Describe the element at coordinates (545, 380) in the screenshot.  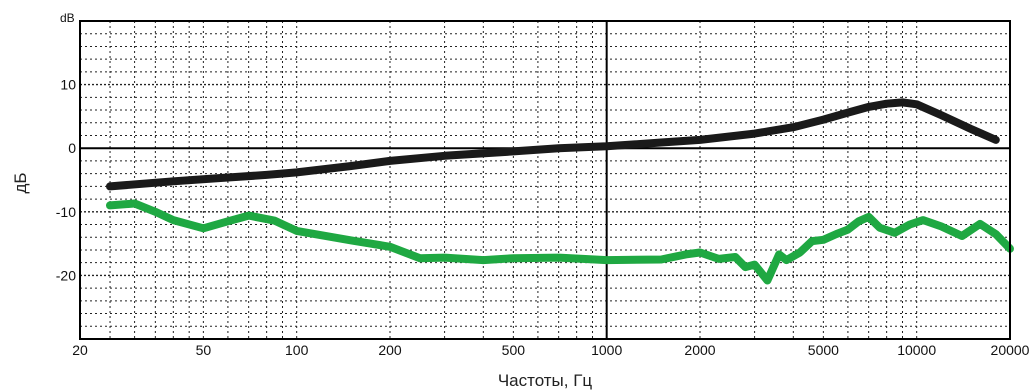
I see `x-axis-label: Частоты, Гц` at that location.